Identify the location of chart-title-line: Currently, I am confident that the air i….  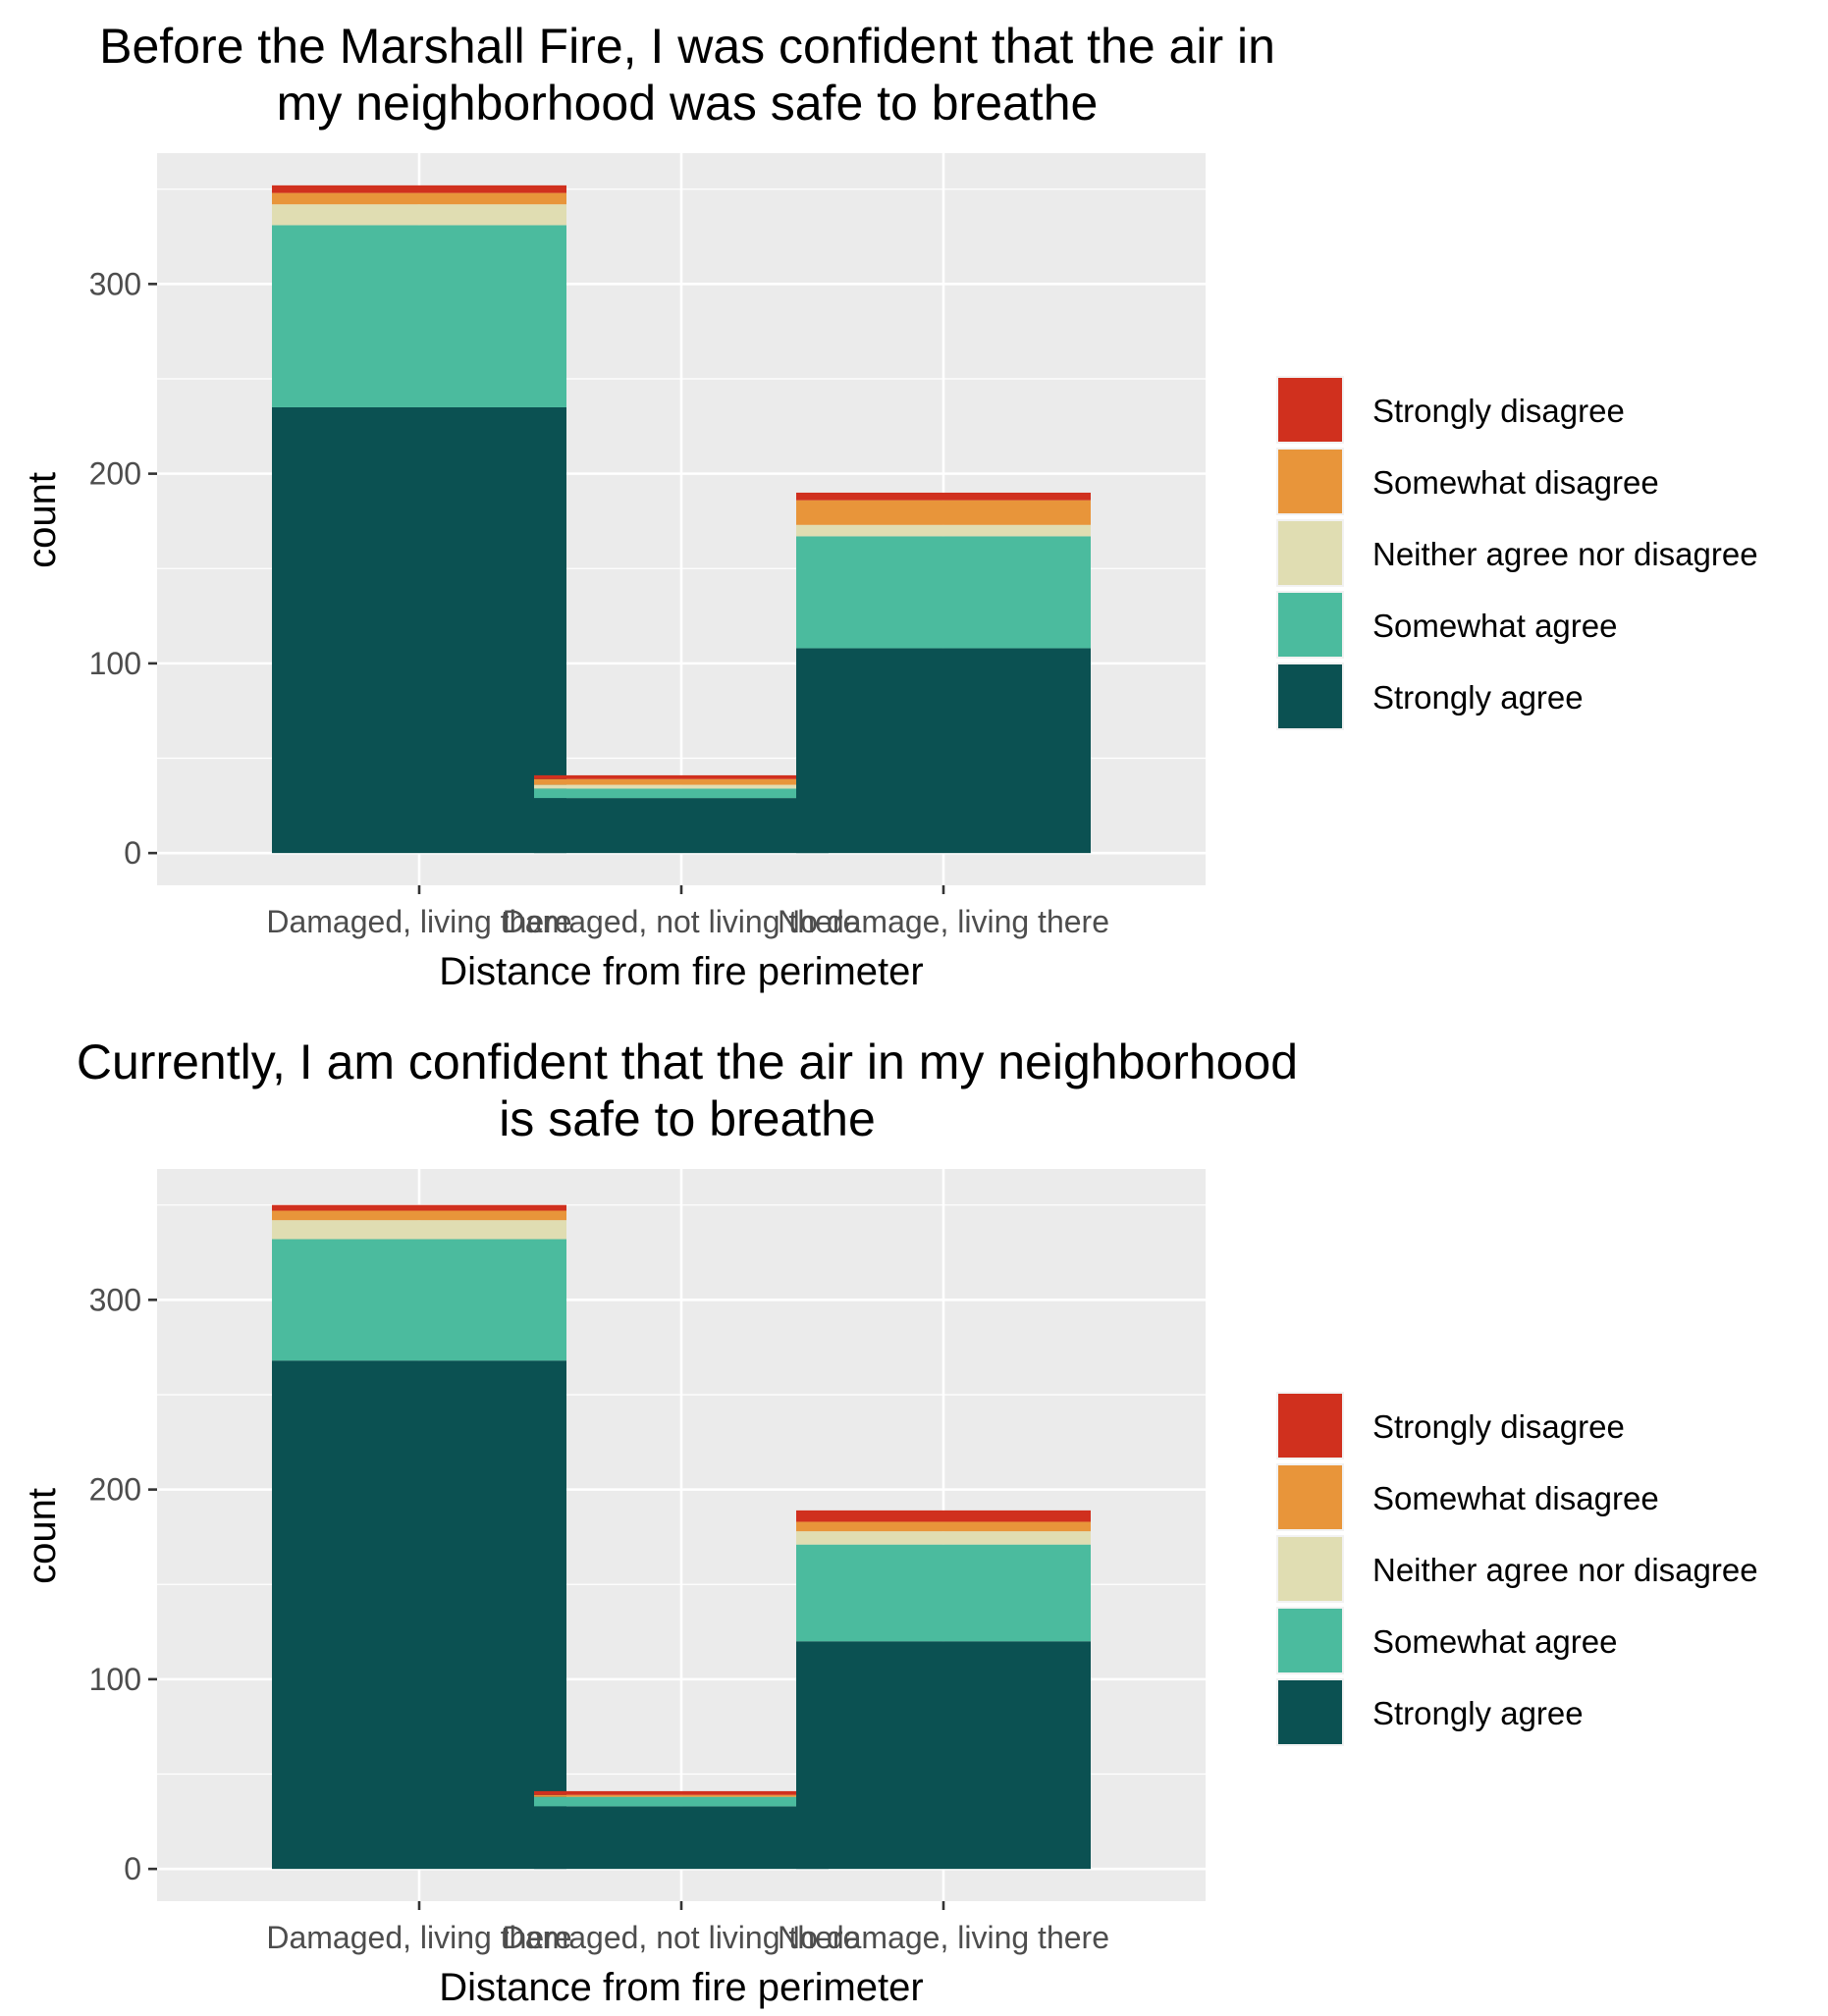
(687, 1062).